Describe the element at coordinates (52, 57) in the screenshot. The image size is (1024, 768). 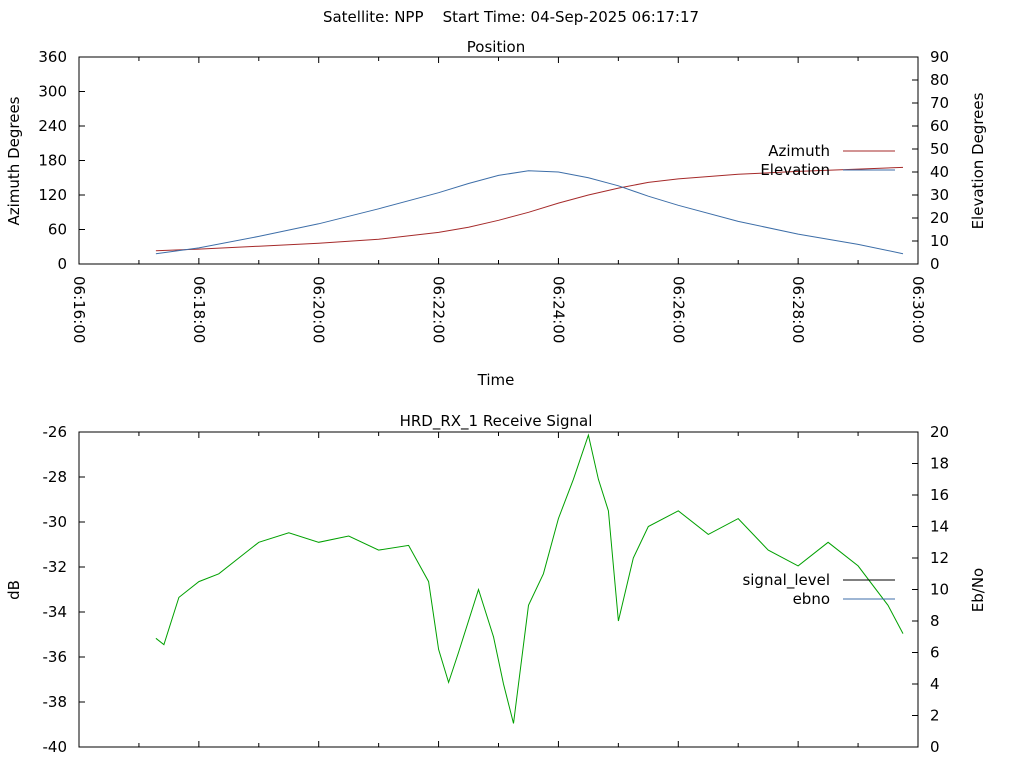
I see `y-tick-label: 360` at that location.